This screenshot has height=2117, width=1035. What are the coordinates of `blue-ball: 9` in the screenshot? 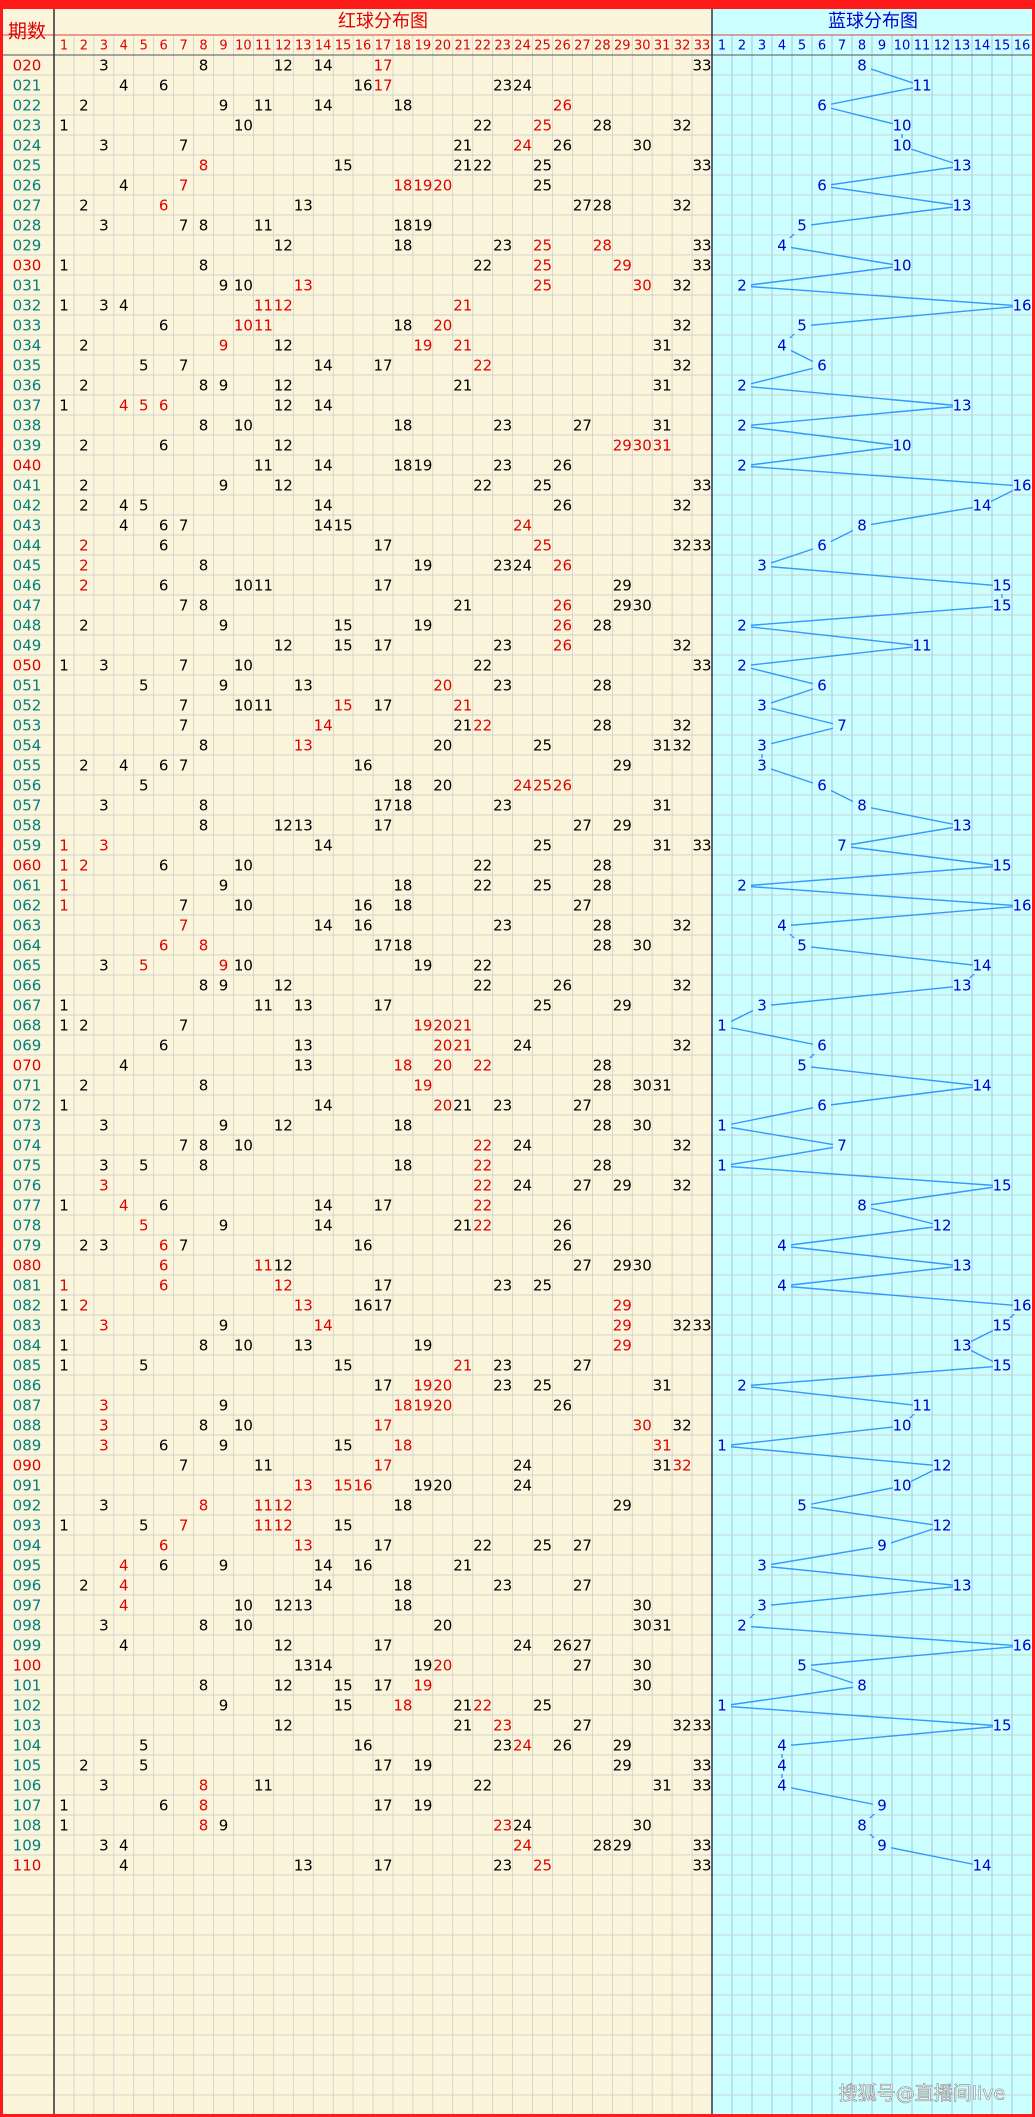 It's located at (882, 1546).